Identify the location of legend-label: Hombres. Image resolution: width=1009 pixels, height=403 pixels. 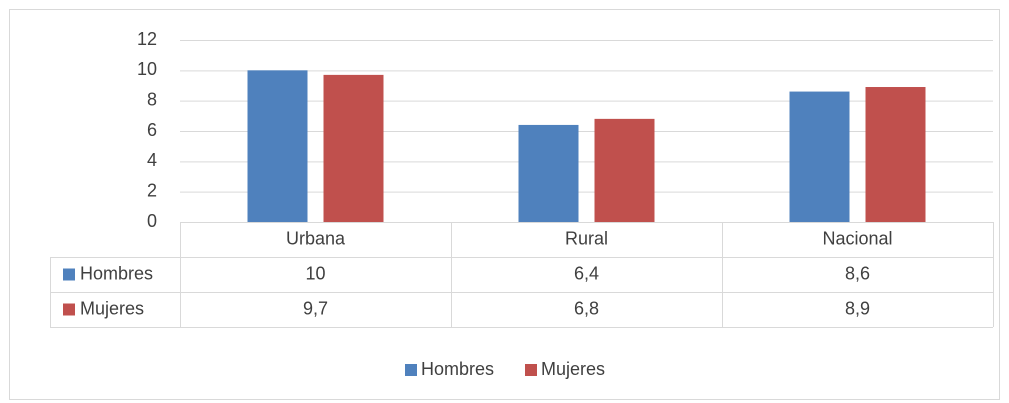
(457, 369).